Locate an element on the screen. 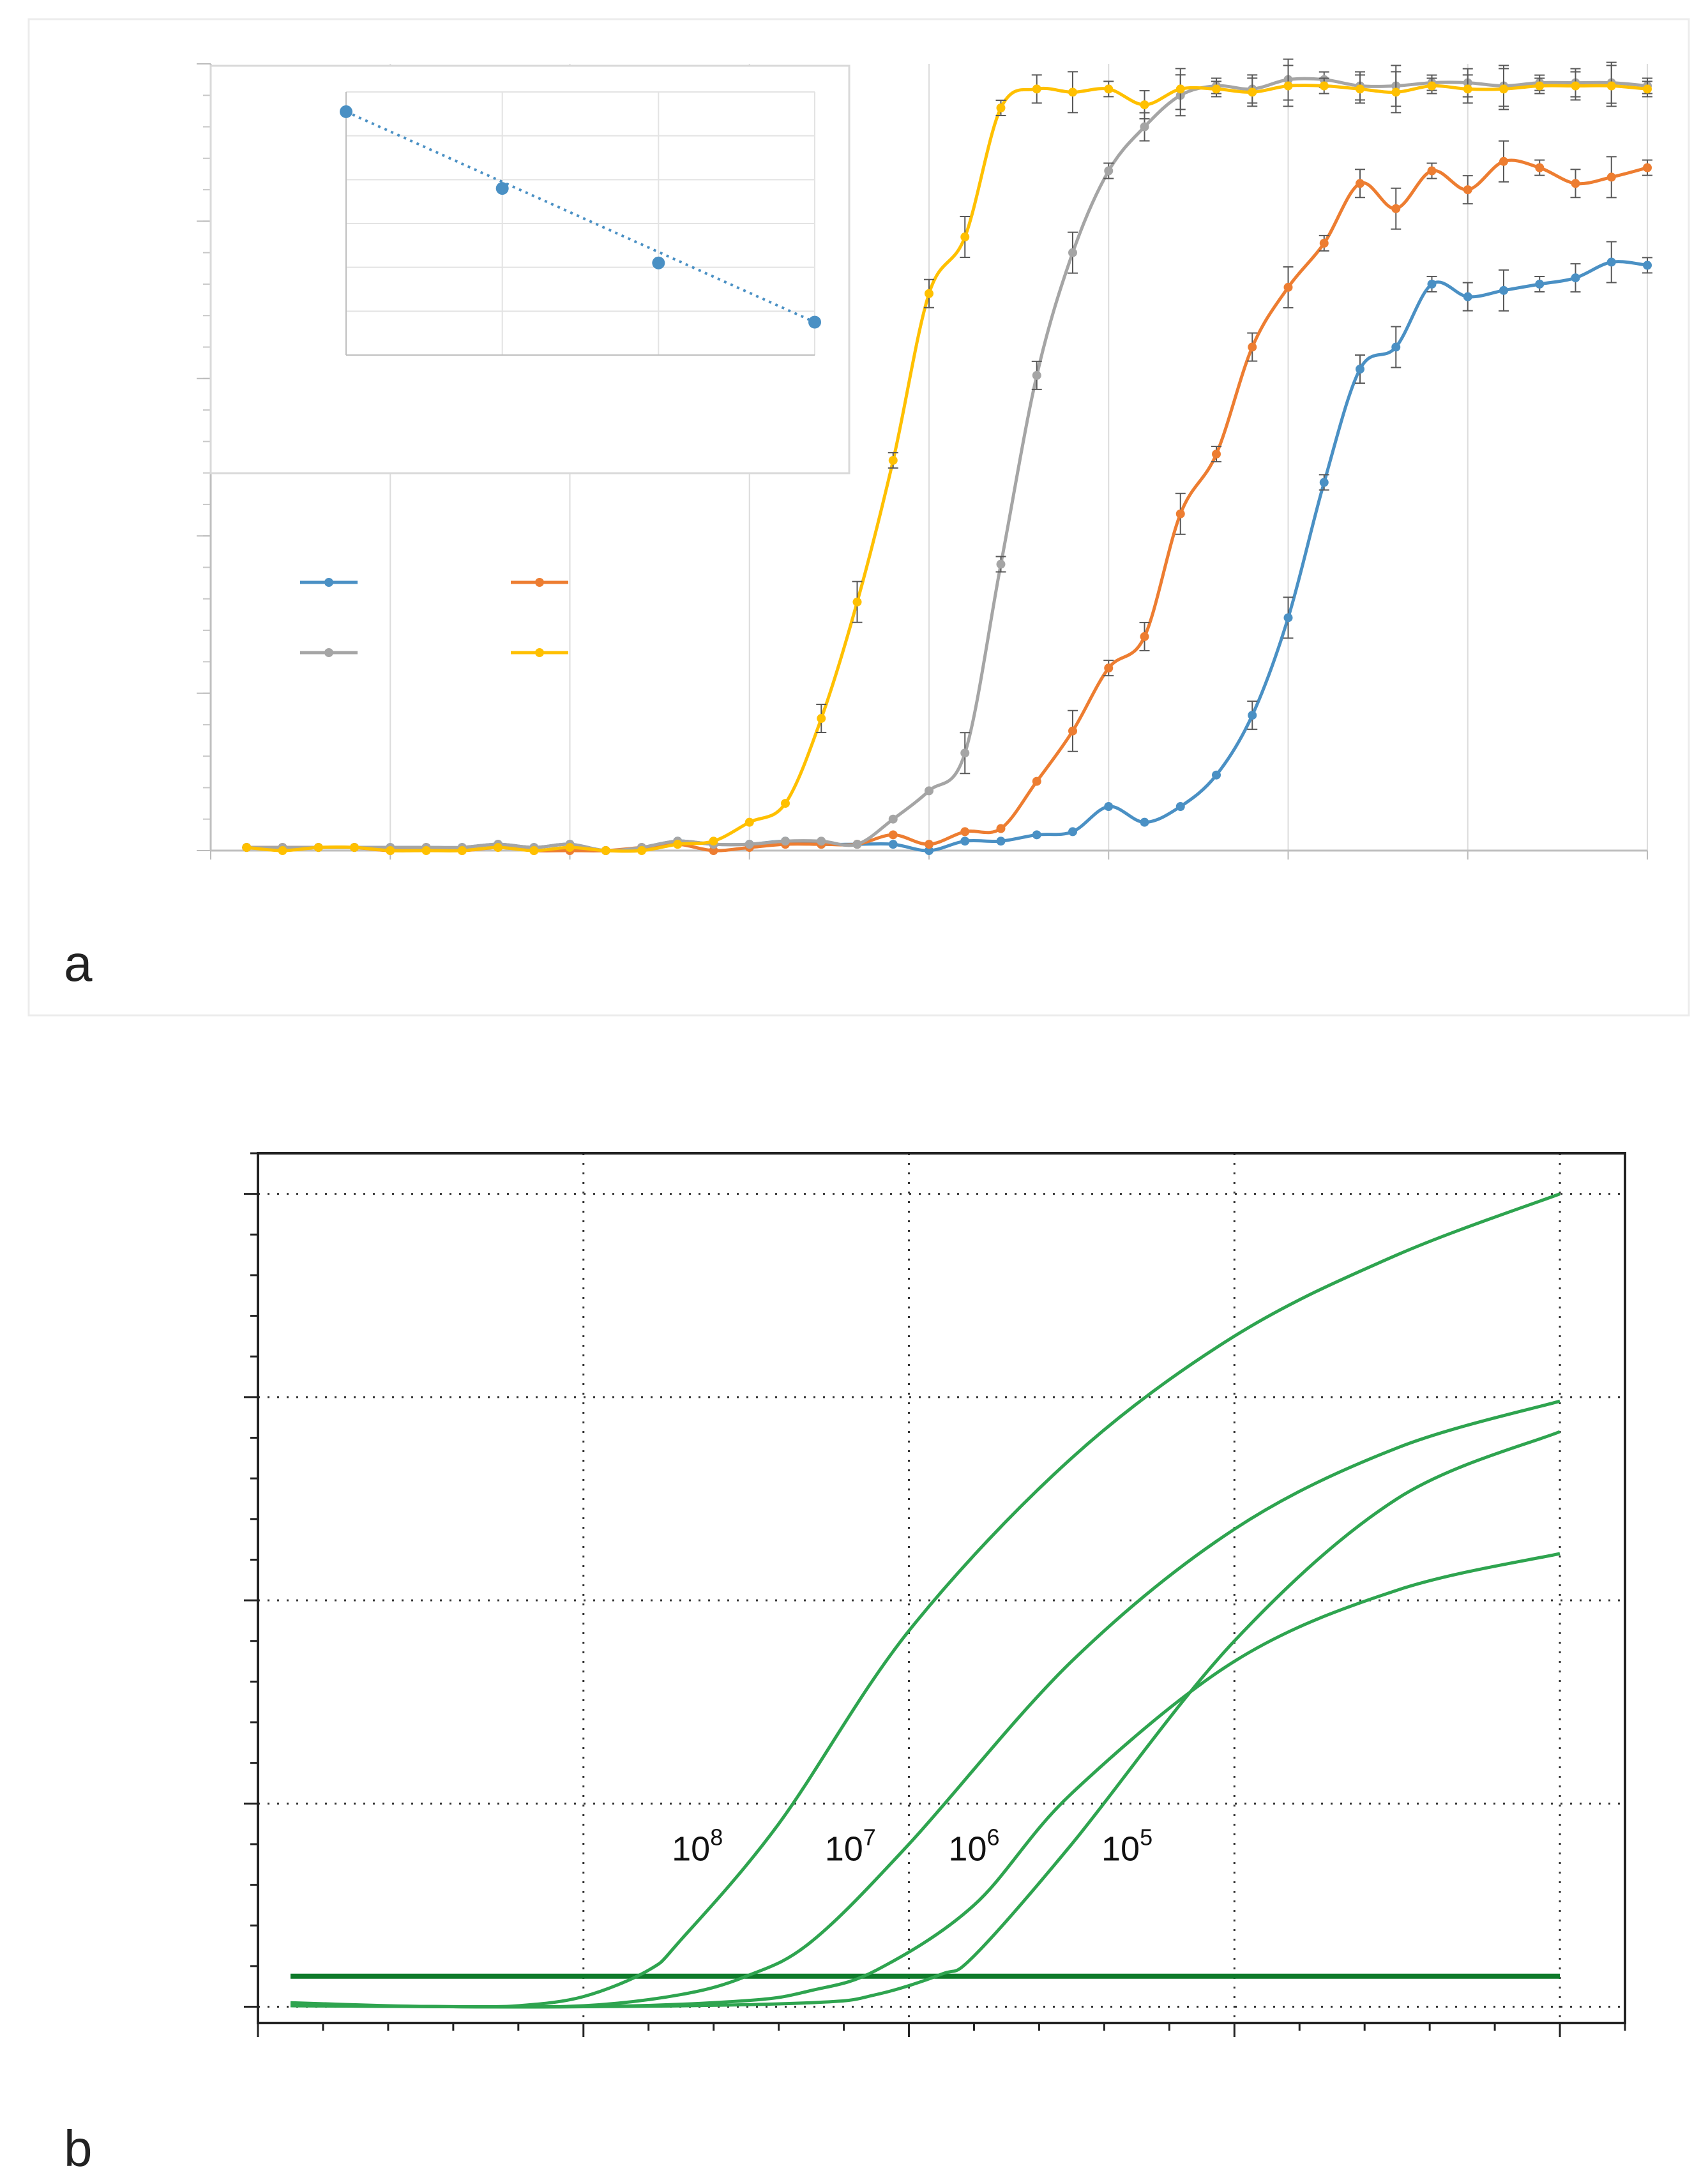 Image resolution: width=1708 pixels, height=2182 pixels. inset-chart is located at coordinates (529, 269).